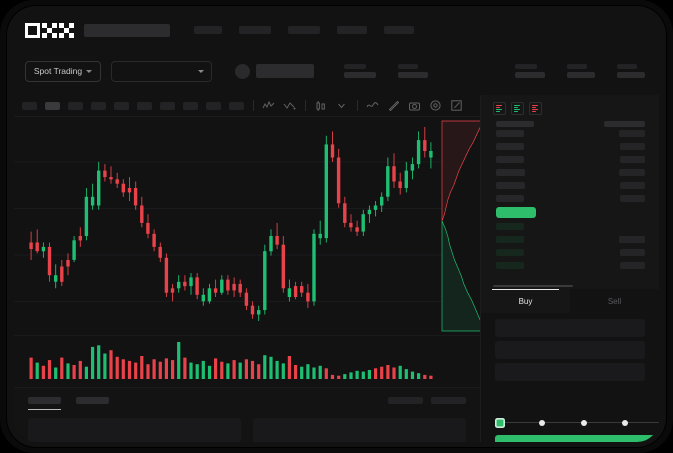  Describe the element at coordinates (577, 422) in the screenshot. I see `percent-slider` at that location.